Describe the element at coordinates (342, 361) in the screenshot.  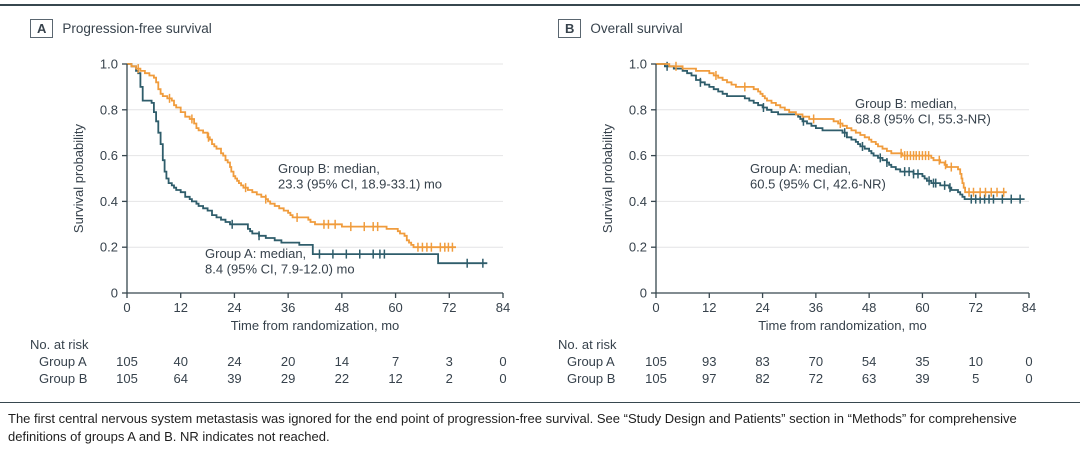
I see `risk-count: 14` at that location.